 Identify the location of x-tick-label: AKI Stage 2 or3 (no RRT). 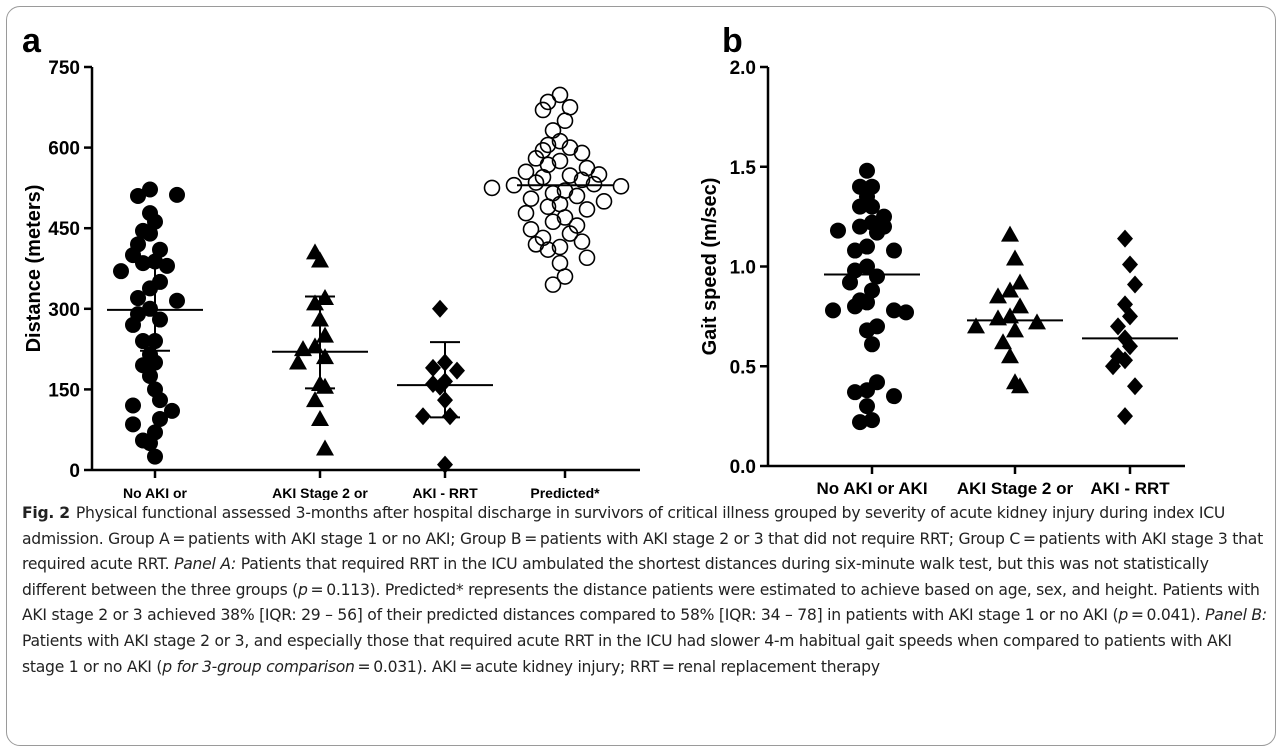
(1015, 489).